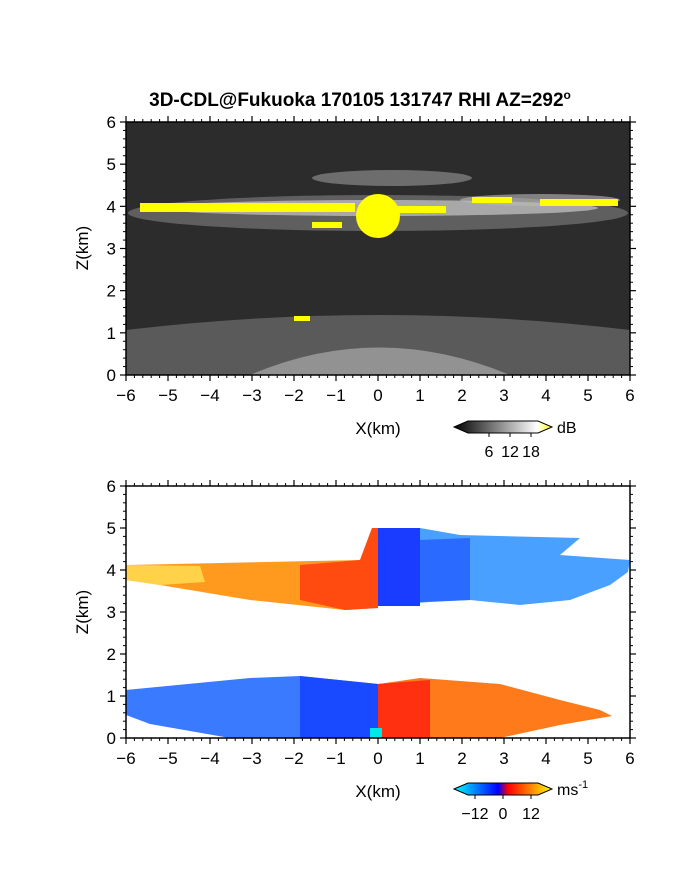  Describe the element at coordinates (377, 791) in the screenshot. I see `velocity-xlabel: X(km)` at that location.